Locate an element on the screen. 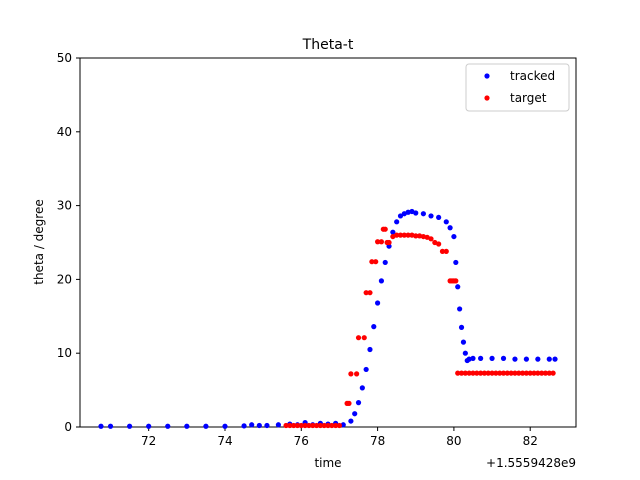 The image size is (640, 480). legend-label-target: target is located at coordinates (528, 98).